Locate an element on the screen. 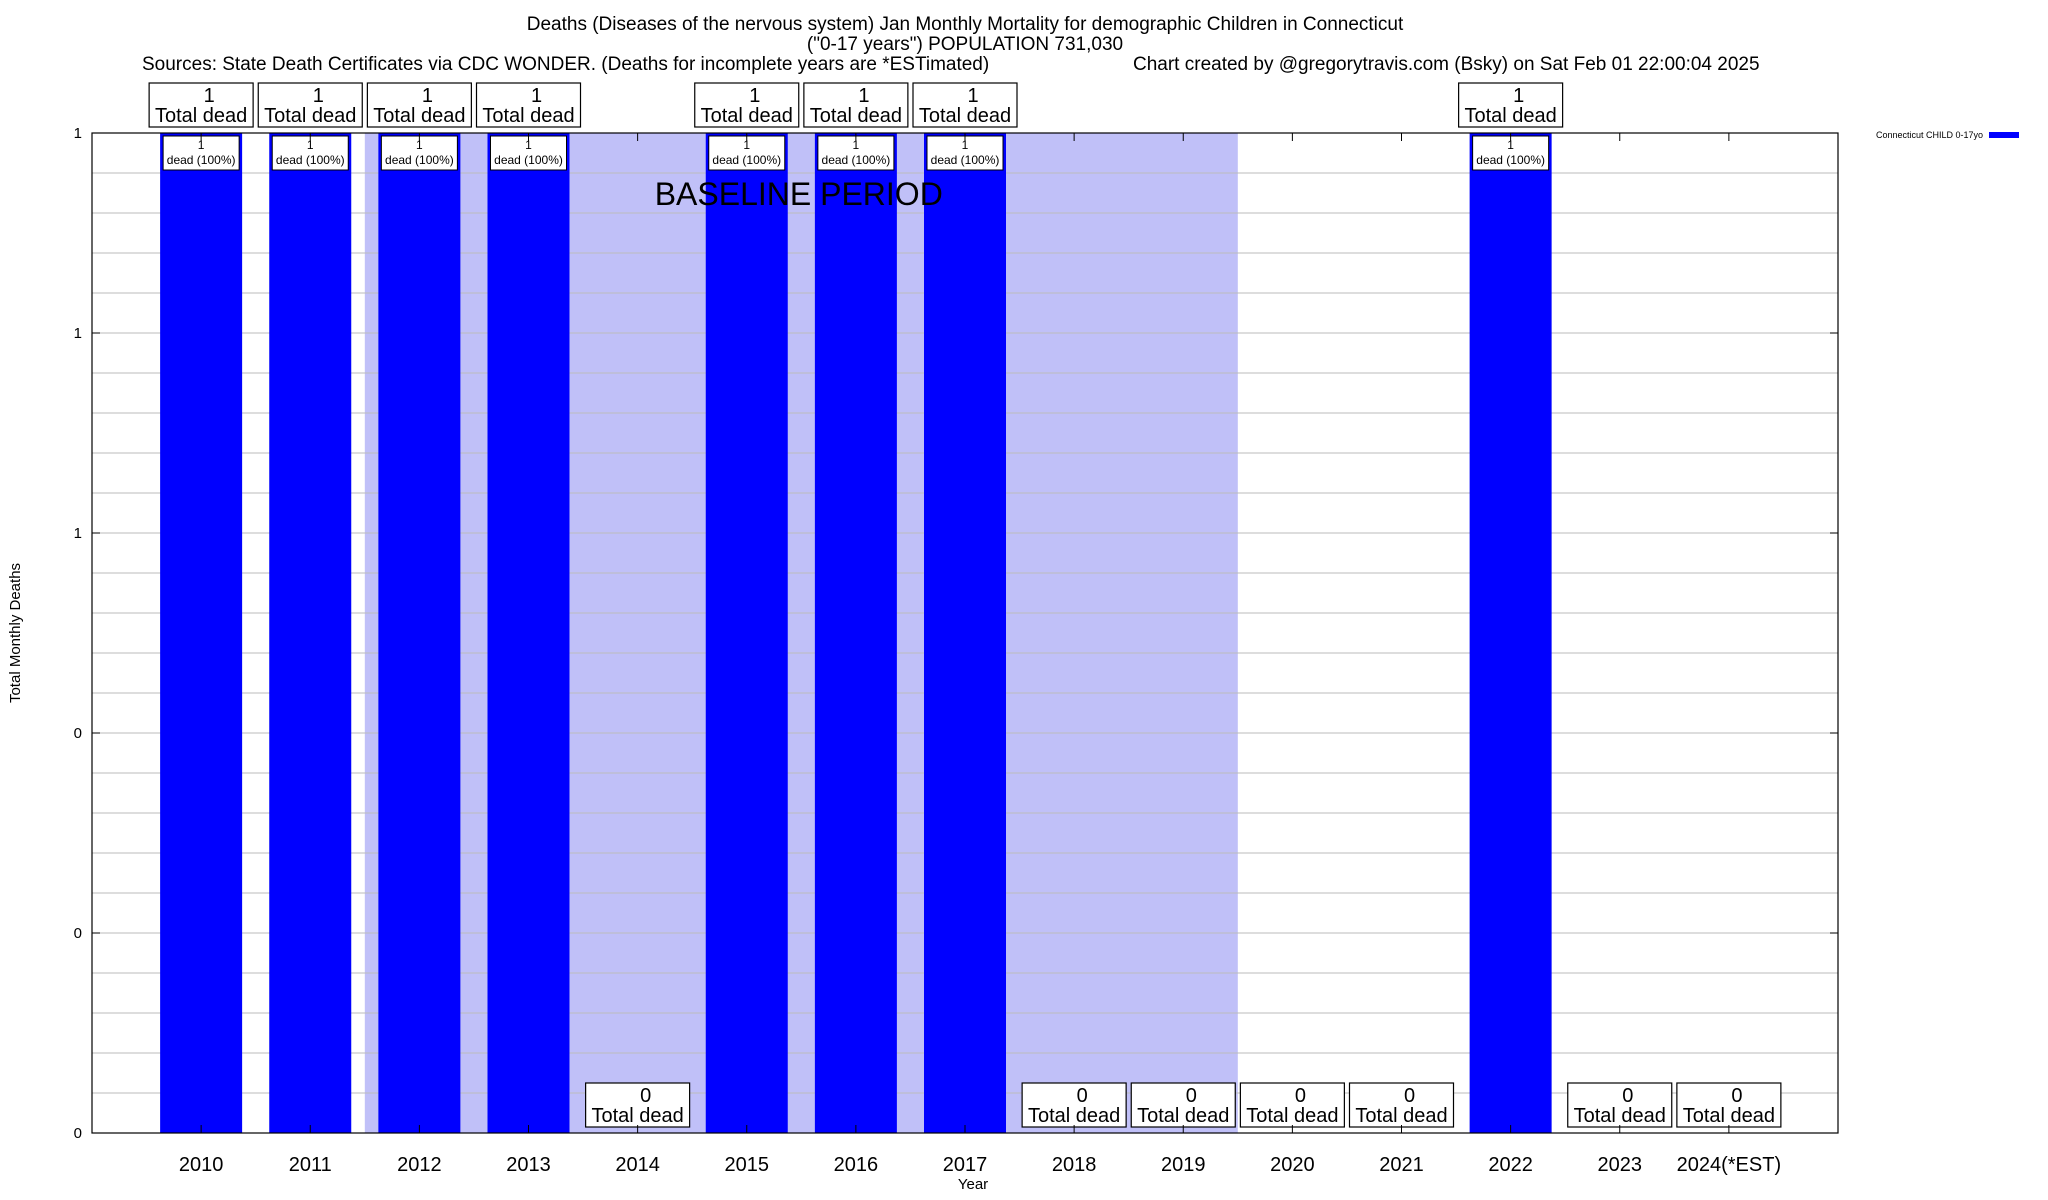 This screenshot has width=2048, height=1200. x-tick-label: 2016 is located at coordinates (856, 1165).